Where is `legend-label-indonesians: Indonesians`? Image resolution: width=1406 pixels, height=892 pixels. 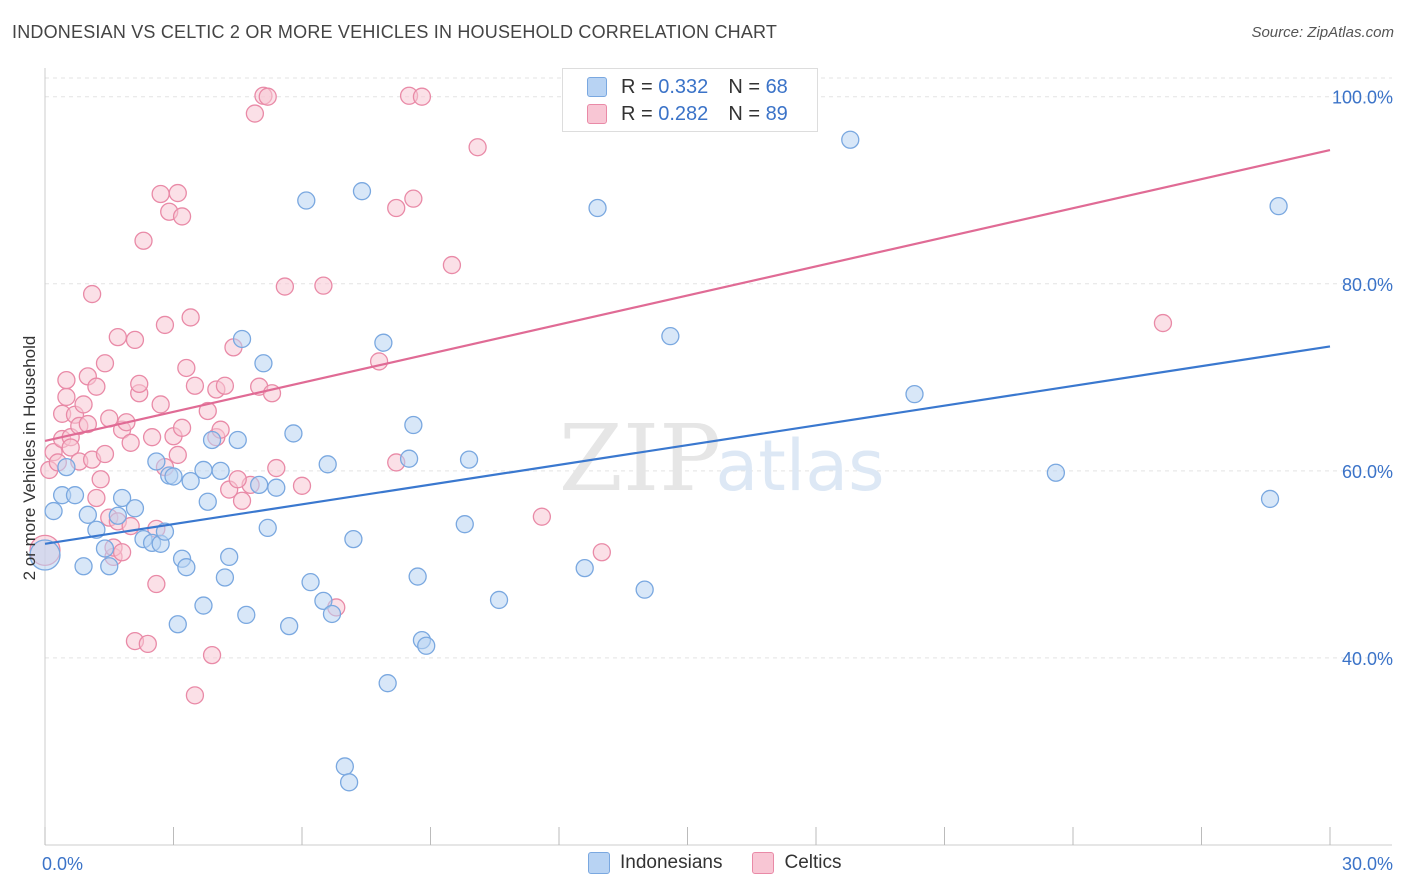 legend-label-indonesians: Indonesians is located at coordinates (671, 862).